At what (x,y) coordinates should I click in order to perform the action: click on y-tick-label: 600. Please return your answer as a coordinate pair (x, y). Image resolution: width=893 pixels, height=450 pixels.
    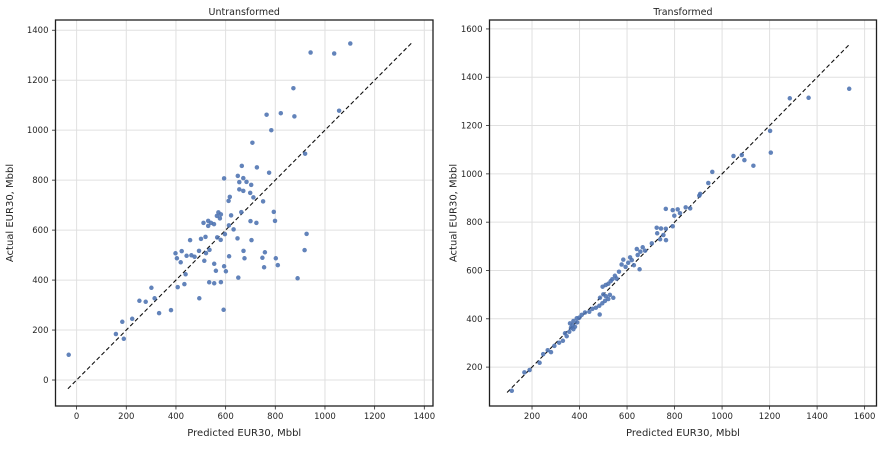
    Looking at the image, I should click on (40, 231).